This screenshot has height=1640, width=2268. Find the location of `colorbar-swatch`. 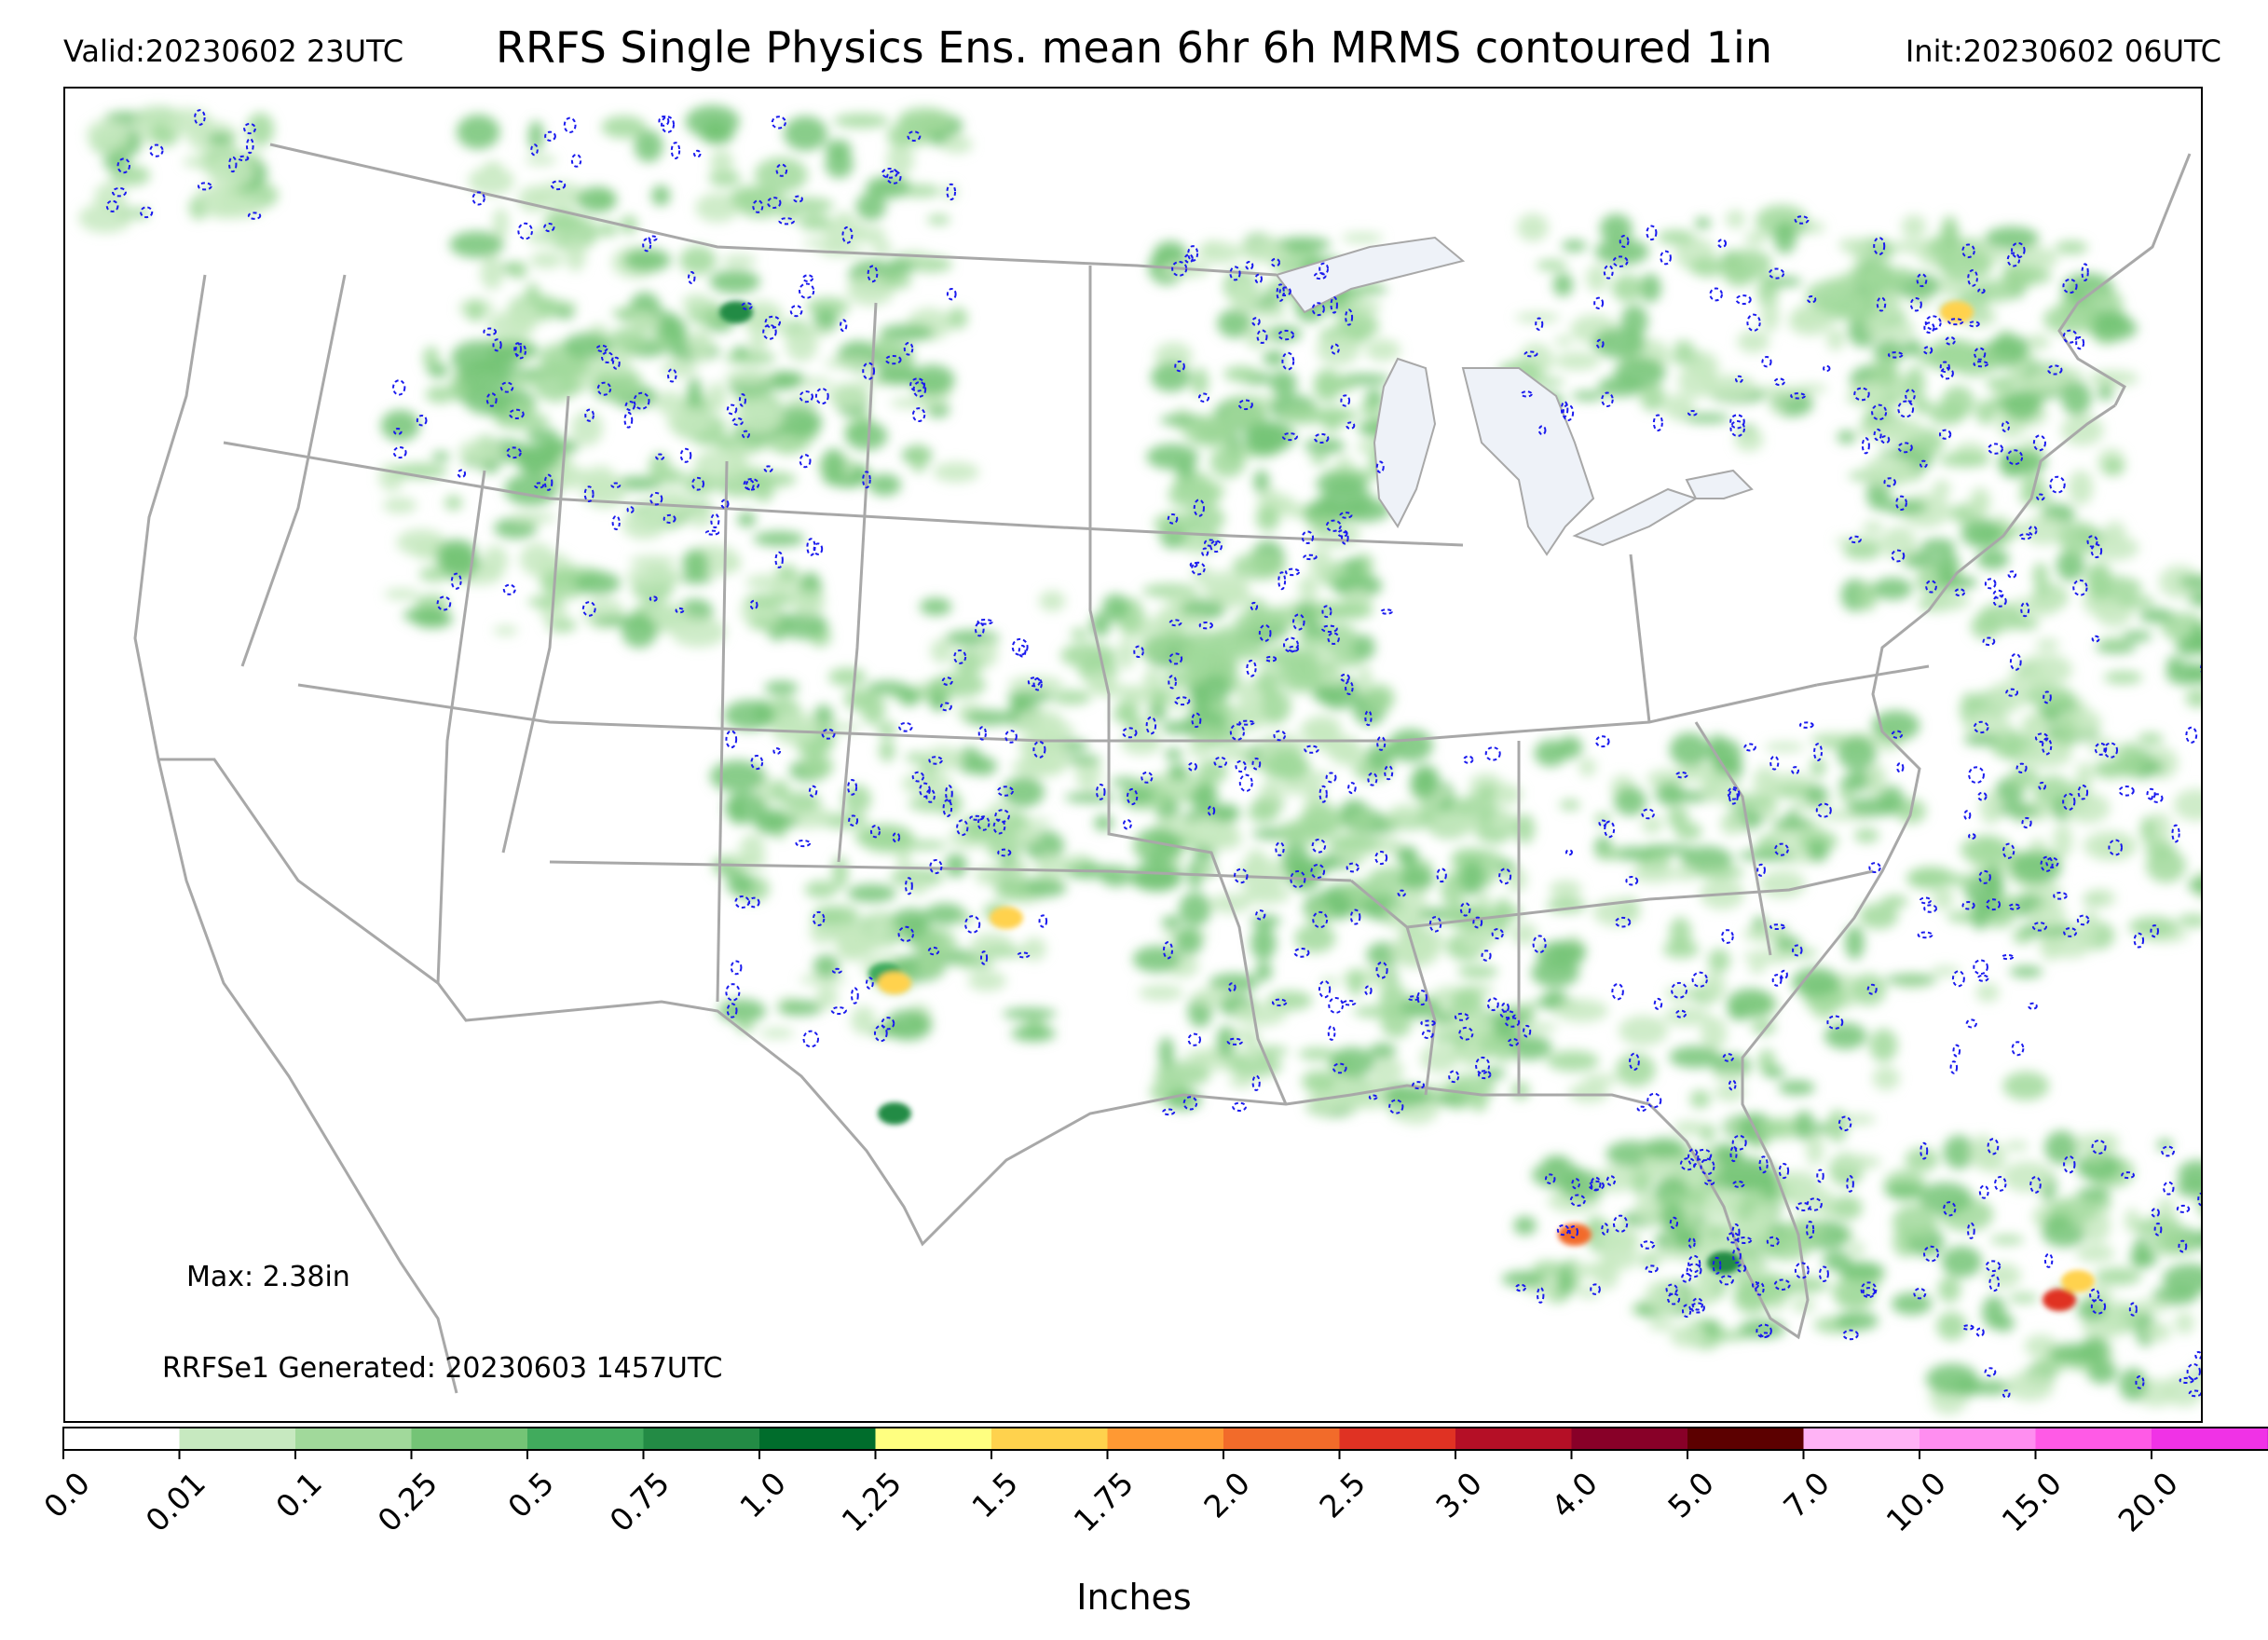

colorbar-swatch is located at coordinates (1165, 1439).